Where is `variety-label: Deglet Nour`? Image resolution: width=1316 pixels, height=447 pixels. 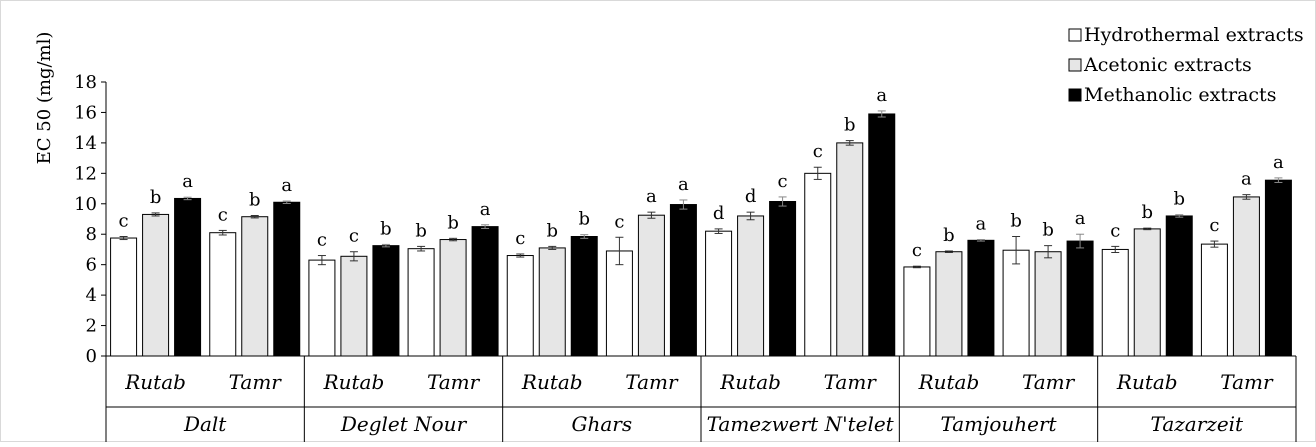
variety-label: Deglet Nour is located at coordinates (404, 424).